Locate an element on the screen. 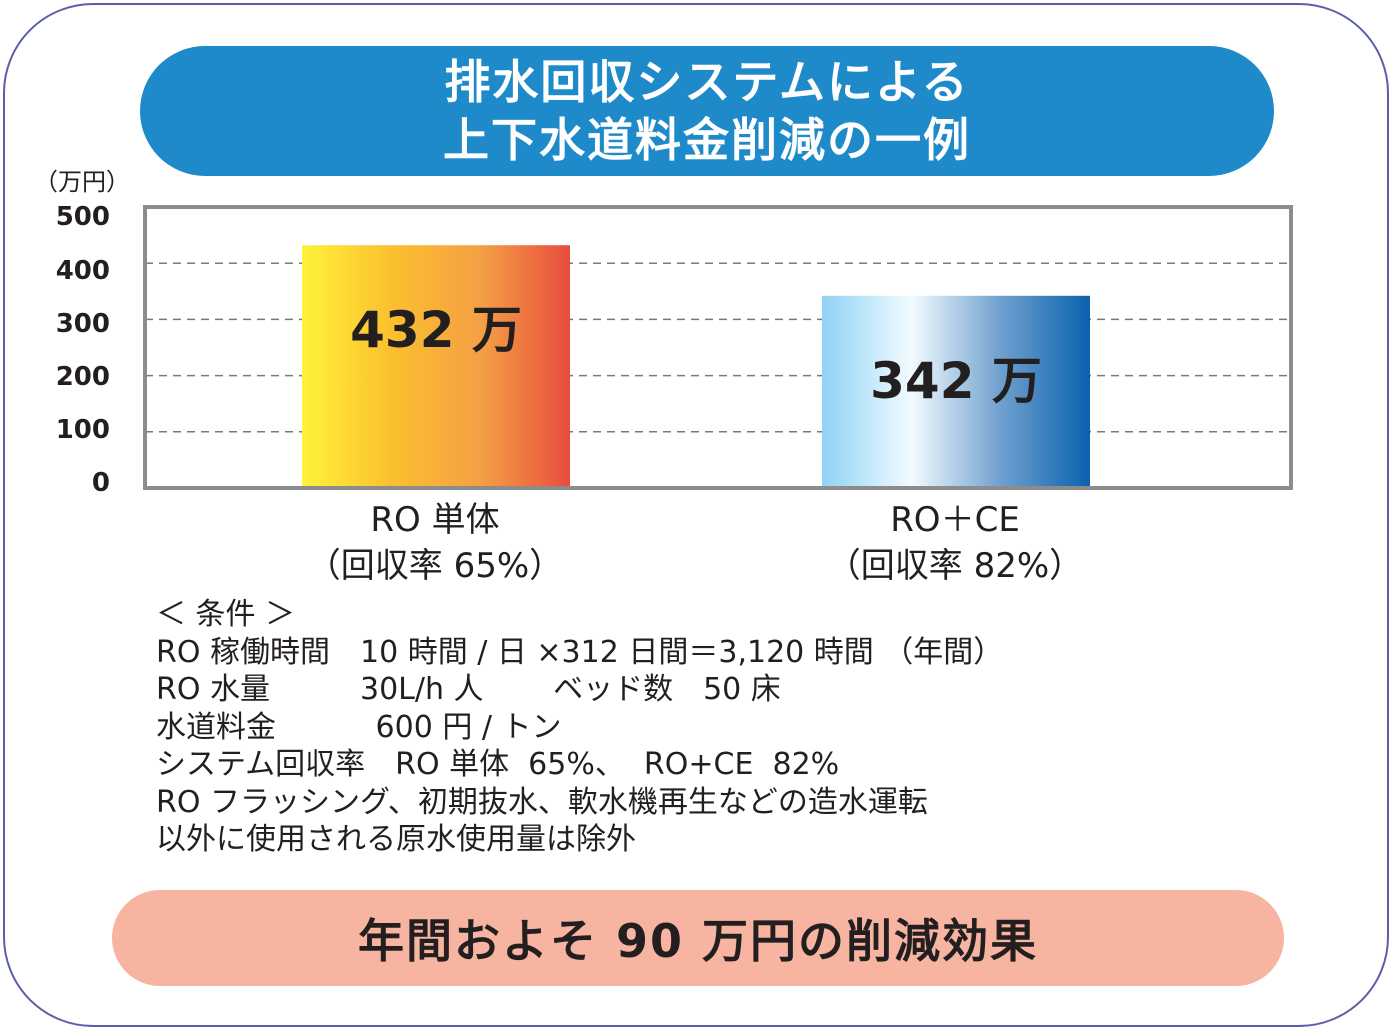 The width and height of the screenshot is (1396, 1032). bar-value-label: 432 万 is located at coordinates (436, 330).